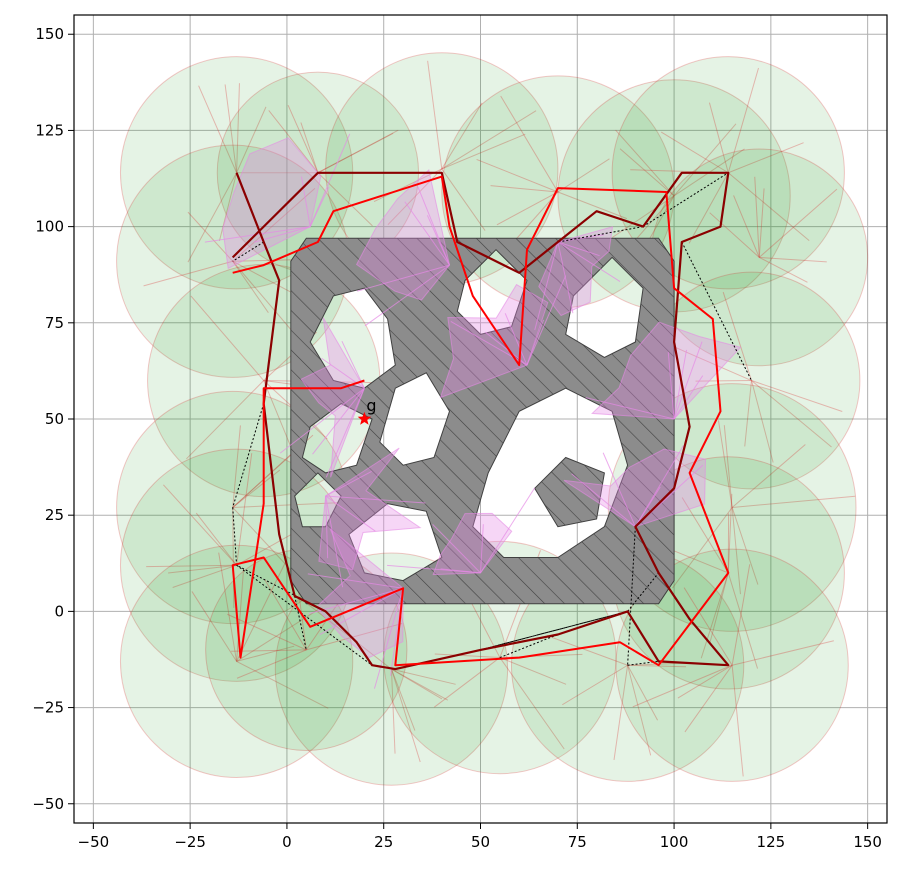  Describe the element at coordinates (577, 842) in the screenshot. I see `x-tick-label: 75` at that location.